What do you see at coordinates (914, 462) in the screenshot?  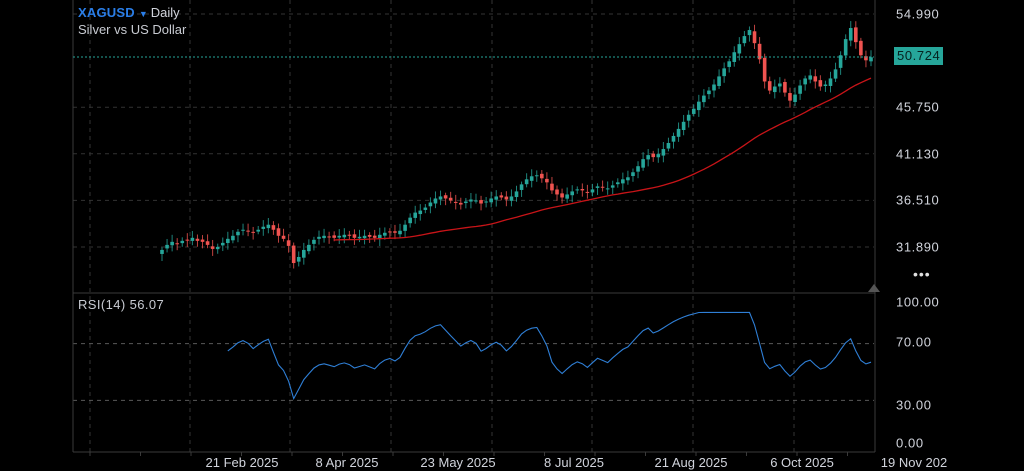 I see `time-axis-label: 19 Nov 202` at bounding box center [914, 462].